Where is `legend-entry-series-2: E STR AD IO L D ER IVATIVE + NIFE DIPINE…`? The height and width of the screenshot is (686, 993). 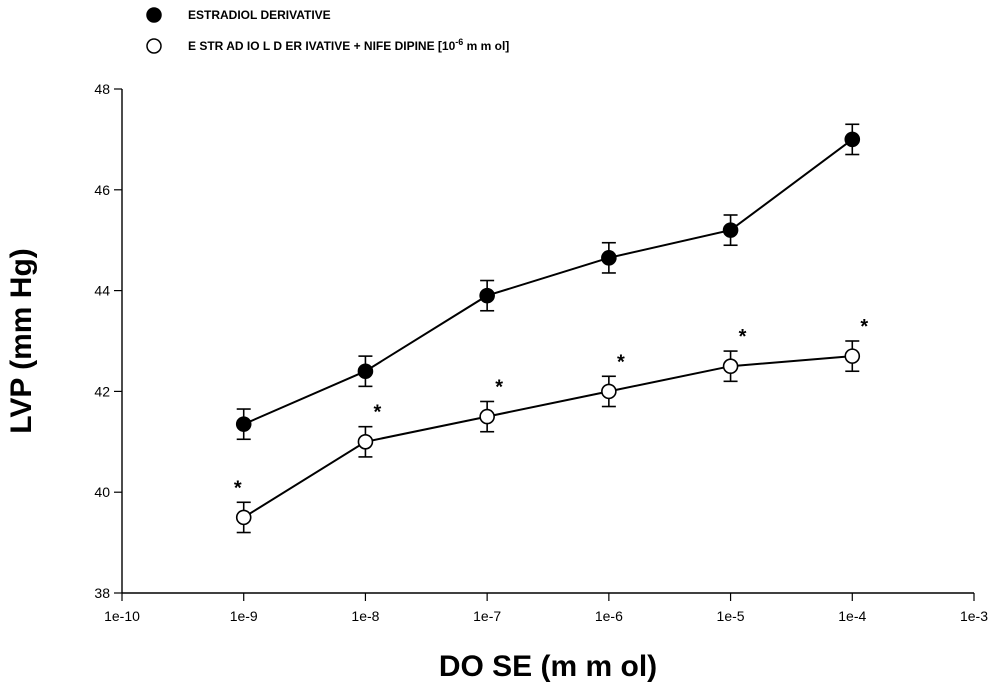
legend-entry-series-2: E STR AD IO L D ER IVATIVE + NIFE DIPINE… is located at coordinates (327, 45).